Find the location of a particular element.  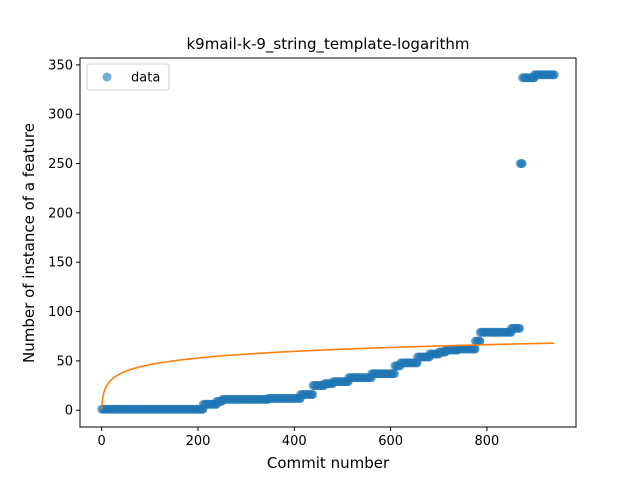

y-tick-label: 100 is located at coordinates (60, 312).